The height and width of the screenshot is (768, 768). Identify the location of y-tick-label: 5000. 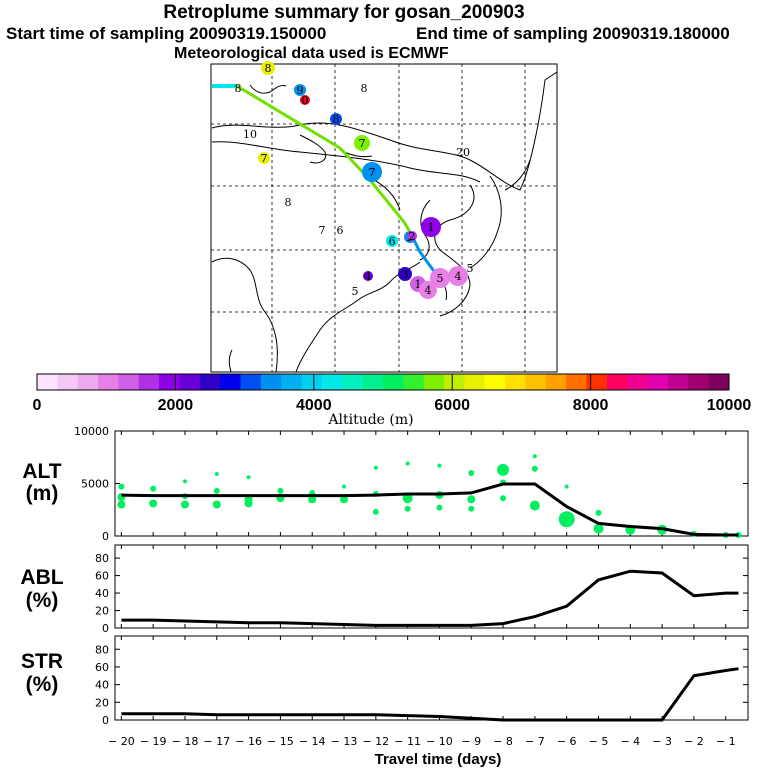
(95, 484).